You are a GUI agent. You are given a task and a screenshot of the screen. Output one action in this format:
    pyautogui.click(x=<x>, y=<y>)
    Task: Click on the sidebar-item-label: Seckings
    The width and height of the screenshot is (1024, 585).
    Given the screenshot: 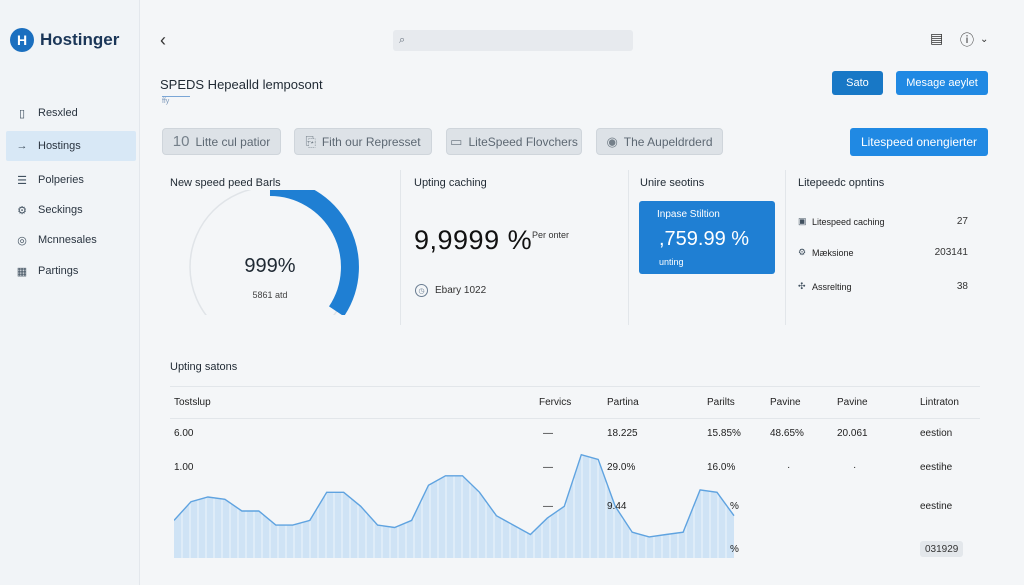 What is the action you would take?
    pyautogui.click(x=60, y=210)
    